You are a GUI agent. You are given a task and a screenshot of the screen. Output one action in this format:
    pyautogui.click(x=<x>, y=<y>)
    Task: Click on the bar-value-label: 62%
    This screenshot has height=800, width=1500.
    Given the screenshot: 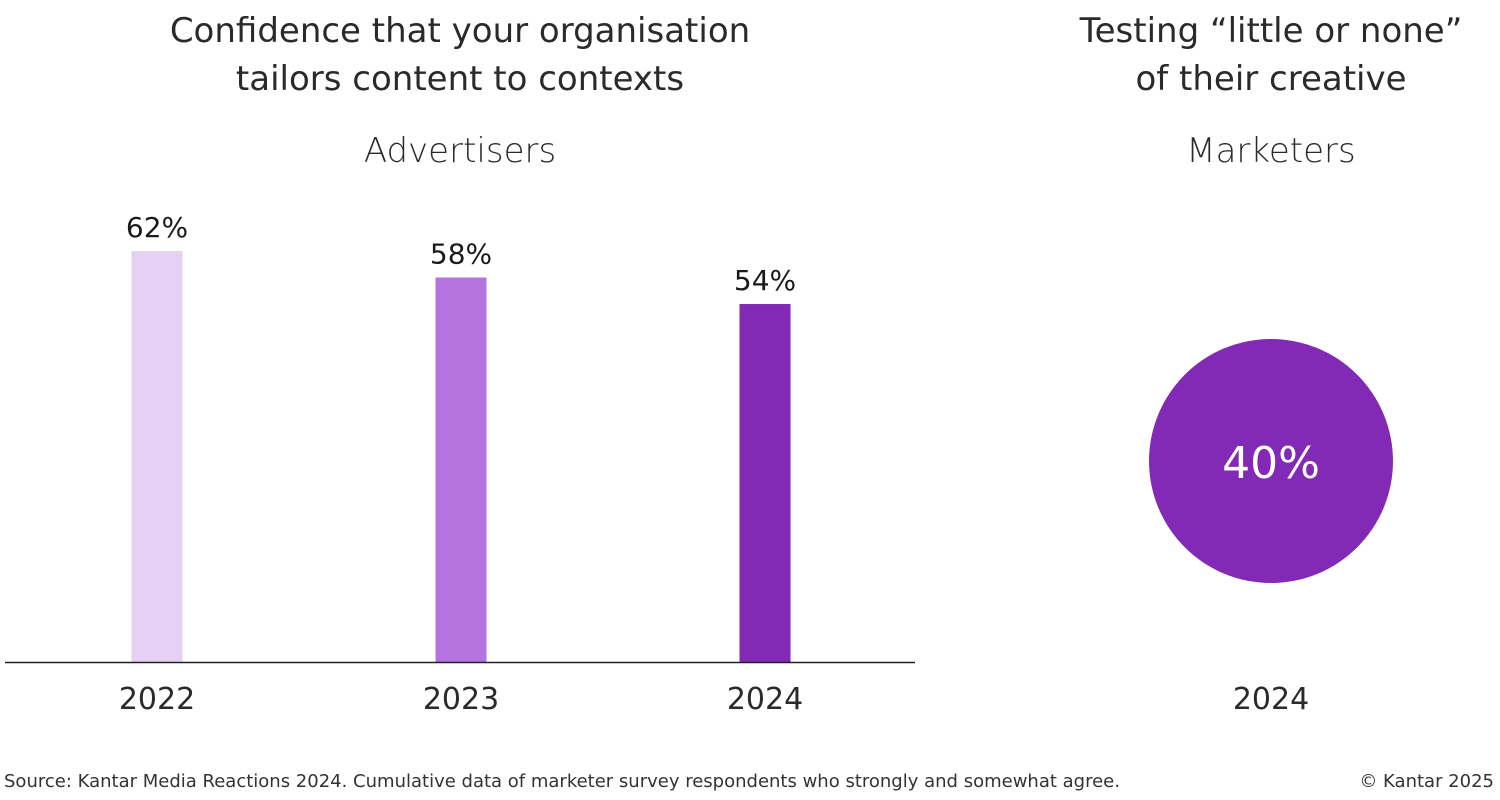 What is the action you would take?
    pyautogui.click(x=157, y=227)
    